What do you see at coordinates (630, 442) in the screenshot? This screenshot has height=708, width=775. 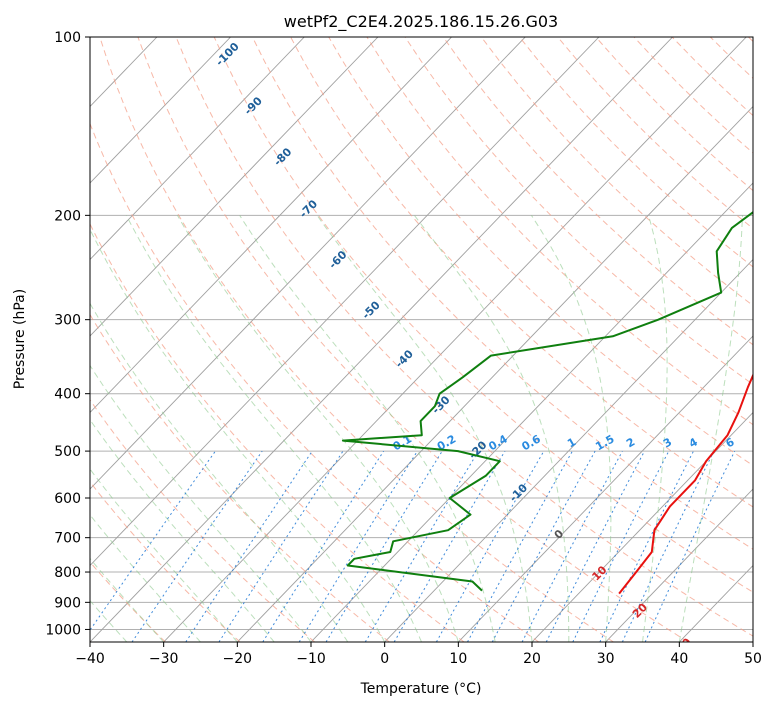 I see `mixing-ratio-label: 2` at bounding box center [630, 442].